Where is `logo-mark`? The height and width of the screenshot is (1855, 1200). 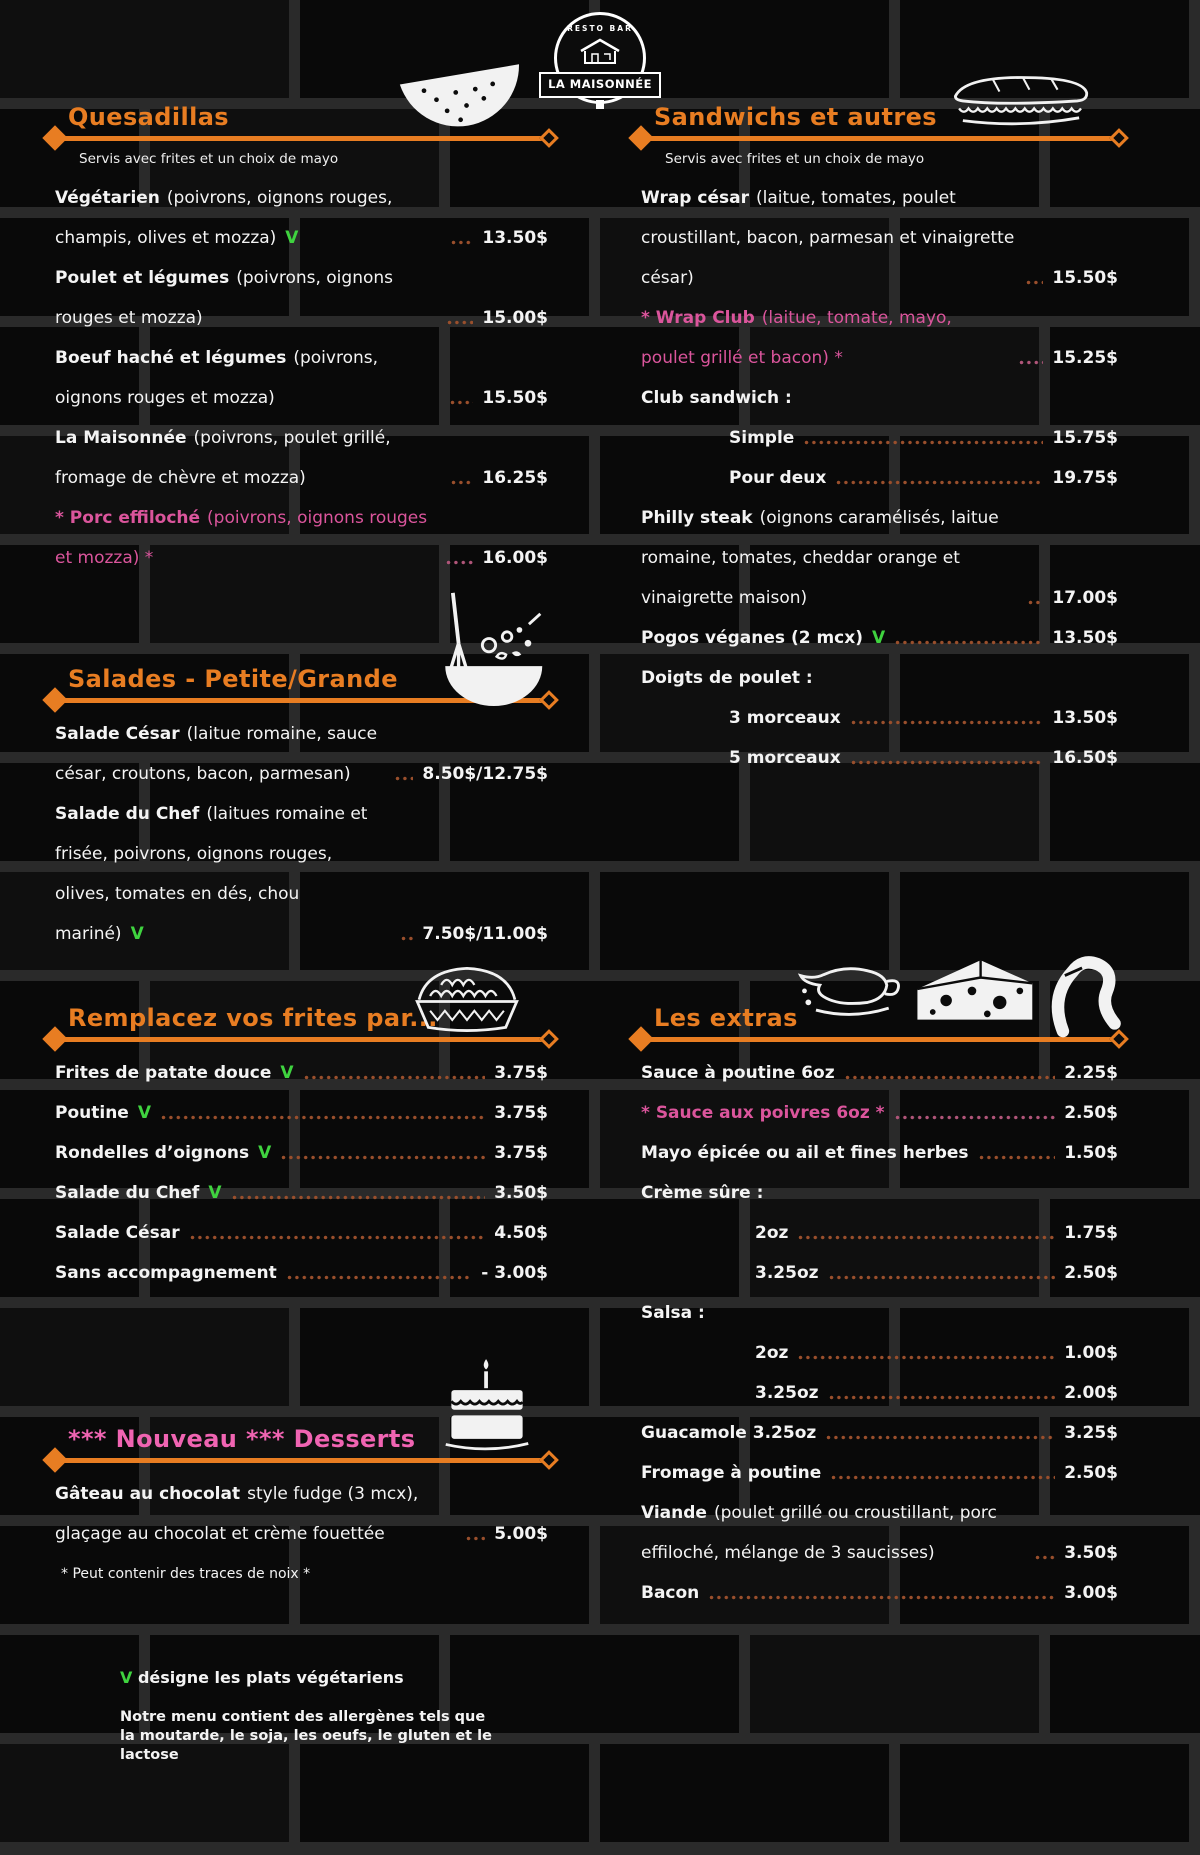 logo-mark is located at coordinates (600, 104).